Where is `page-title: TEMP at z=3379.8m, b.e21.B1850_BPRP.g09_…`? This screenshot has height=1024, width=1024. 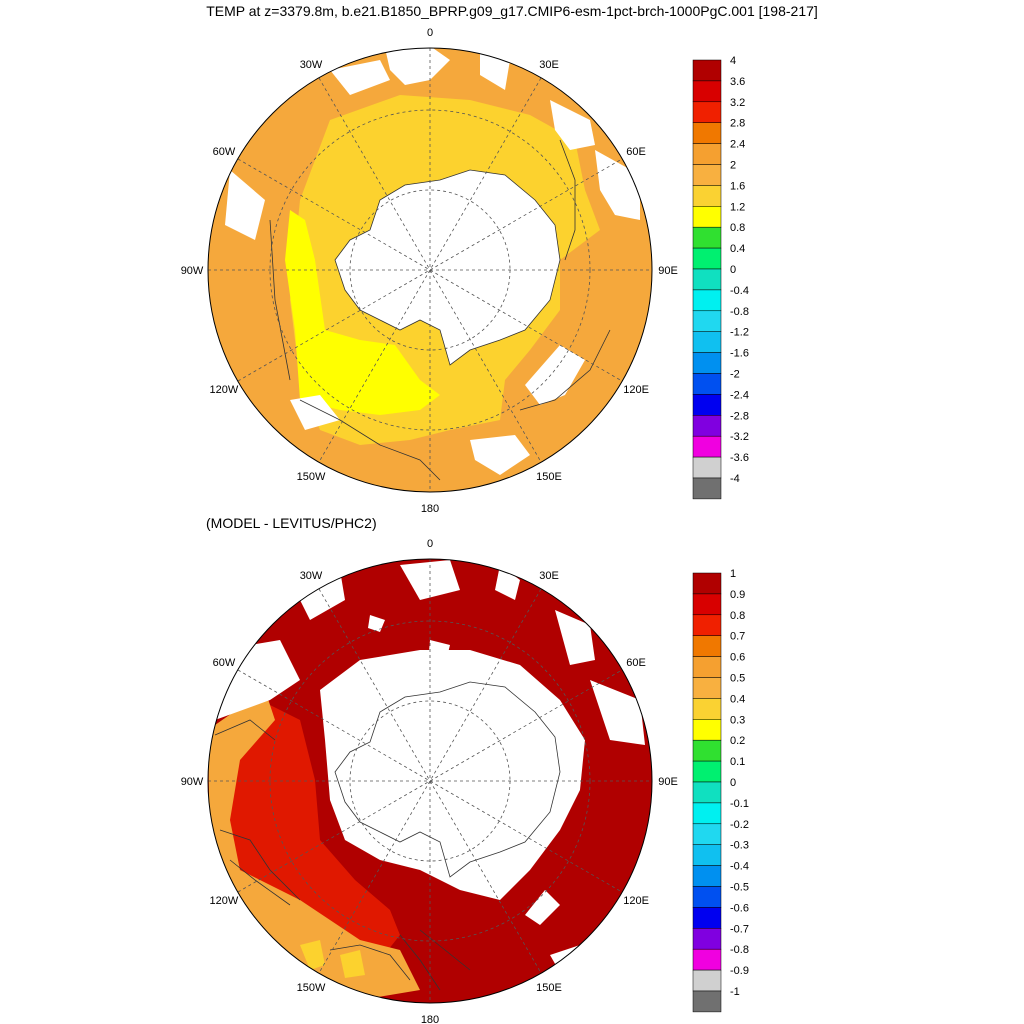
page-title: TEMP at z=3379.8m, b.e21.B1850_BPRP.g09_… is located at coordinates (512, 11).